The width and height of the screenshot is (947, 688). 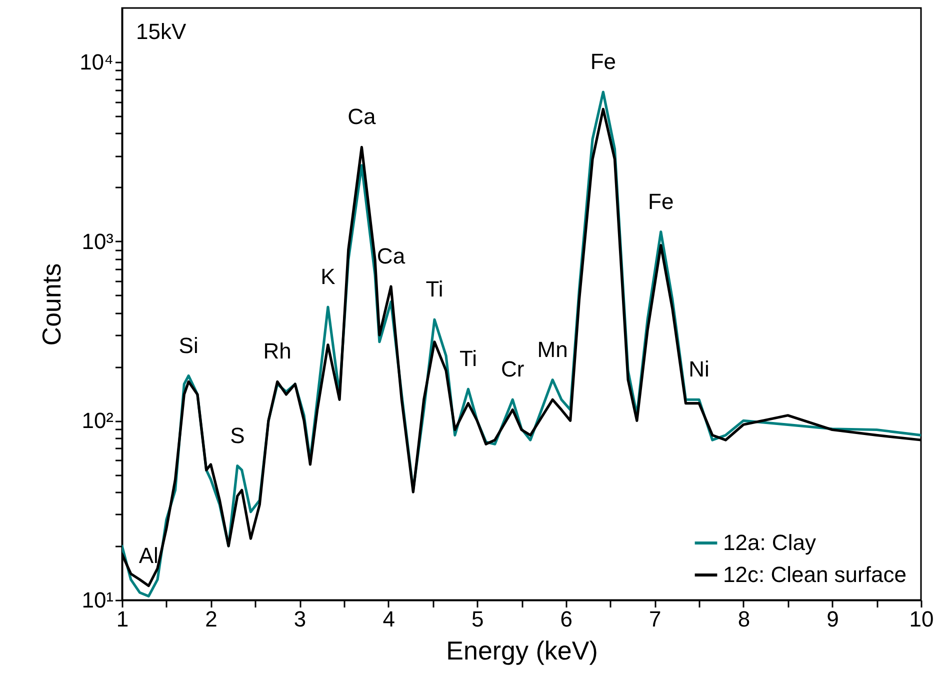 I want to click on x-tick-label: 8, so click(x=744, y=619).